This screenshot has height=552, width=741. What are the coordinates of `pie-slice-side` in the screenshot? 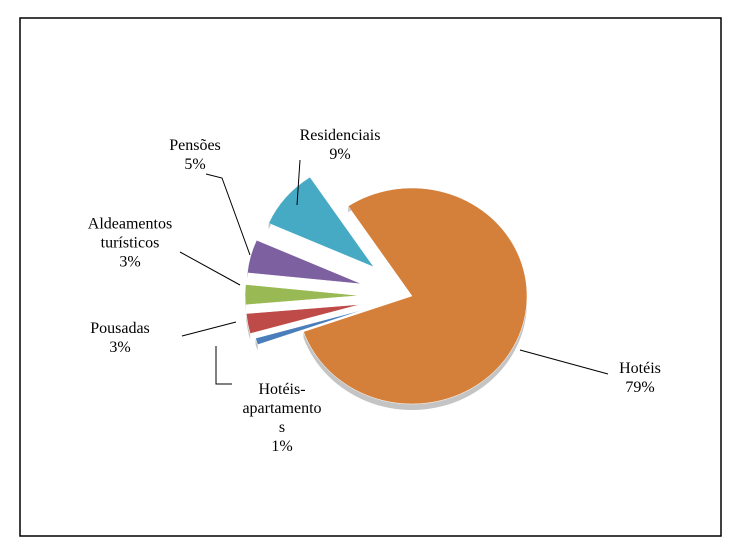 It's located at (256, 344).